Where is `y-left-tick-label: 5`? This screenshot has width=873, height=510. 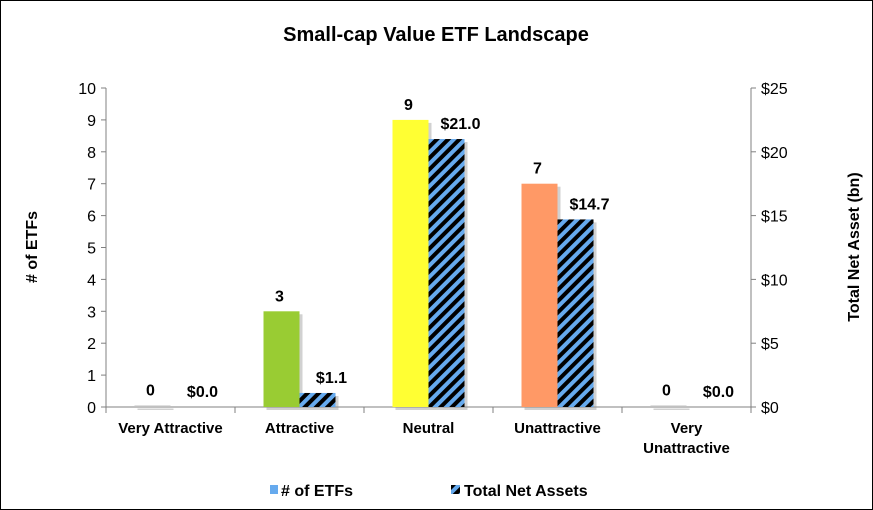 y-left-tick-label: 5 is located at coordinates (91, 249).